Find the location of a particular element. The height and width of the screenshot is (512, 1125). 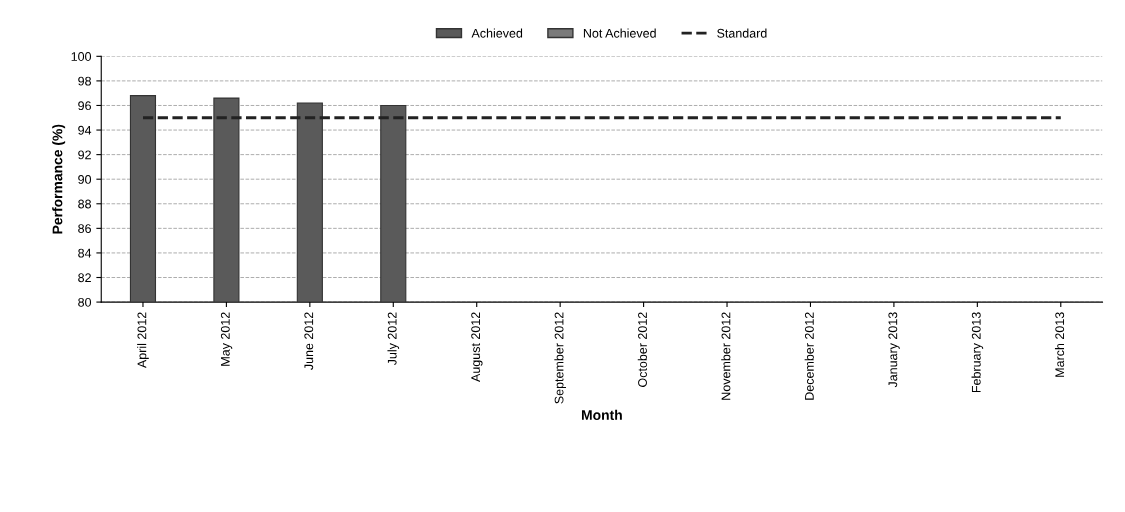

y-tick-label: 90 is located at coordinates (85, 179).